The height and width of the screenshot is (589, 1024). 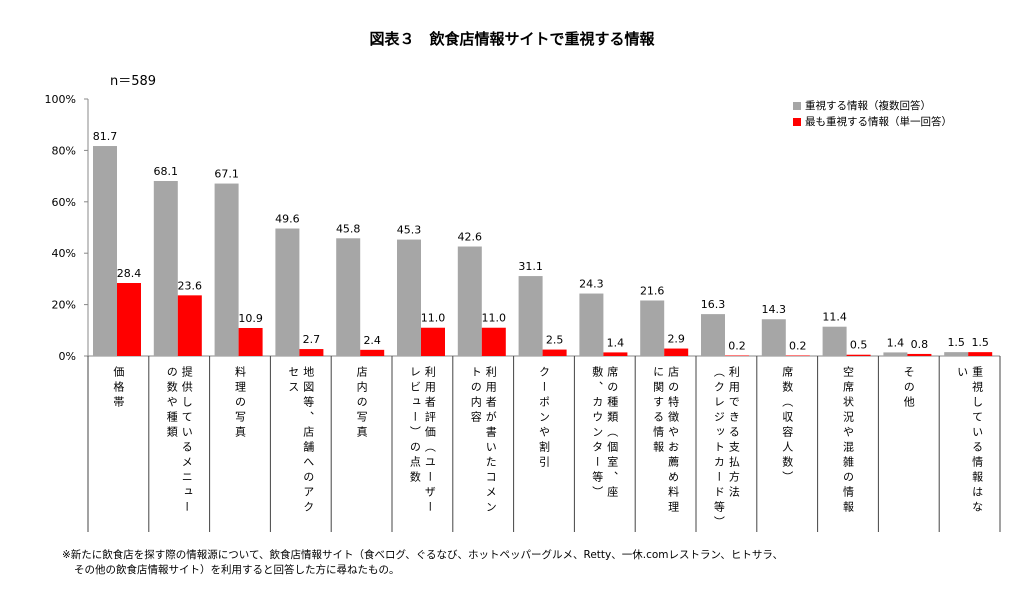 What do you see at coordinates (64, 202) in the screenshot?
I see `y-tick-label: 60%` at bounding box center [64, 202].